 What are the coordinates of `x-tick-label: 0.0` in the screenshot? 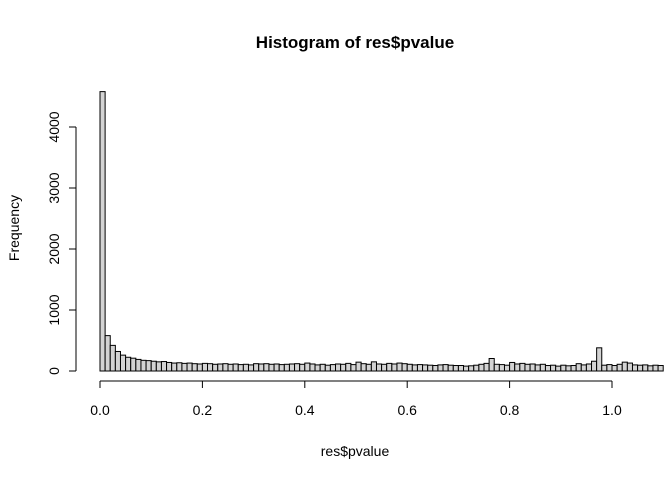 It's located at (100, 410).